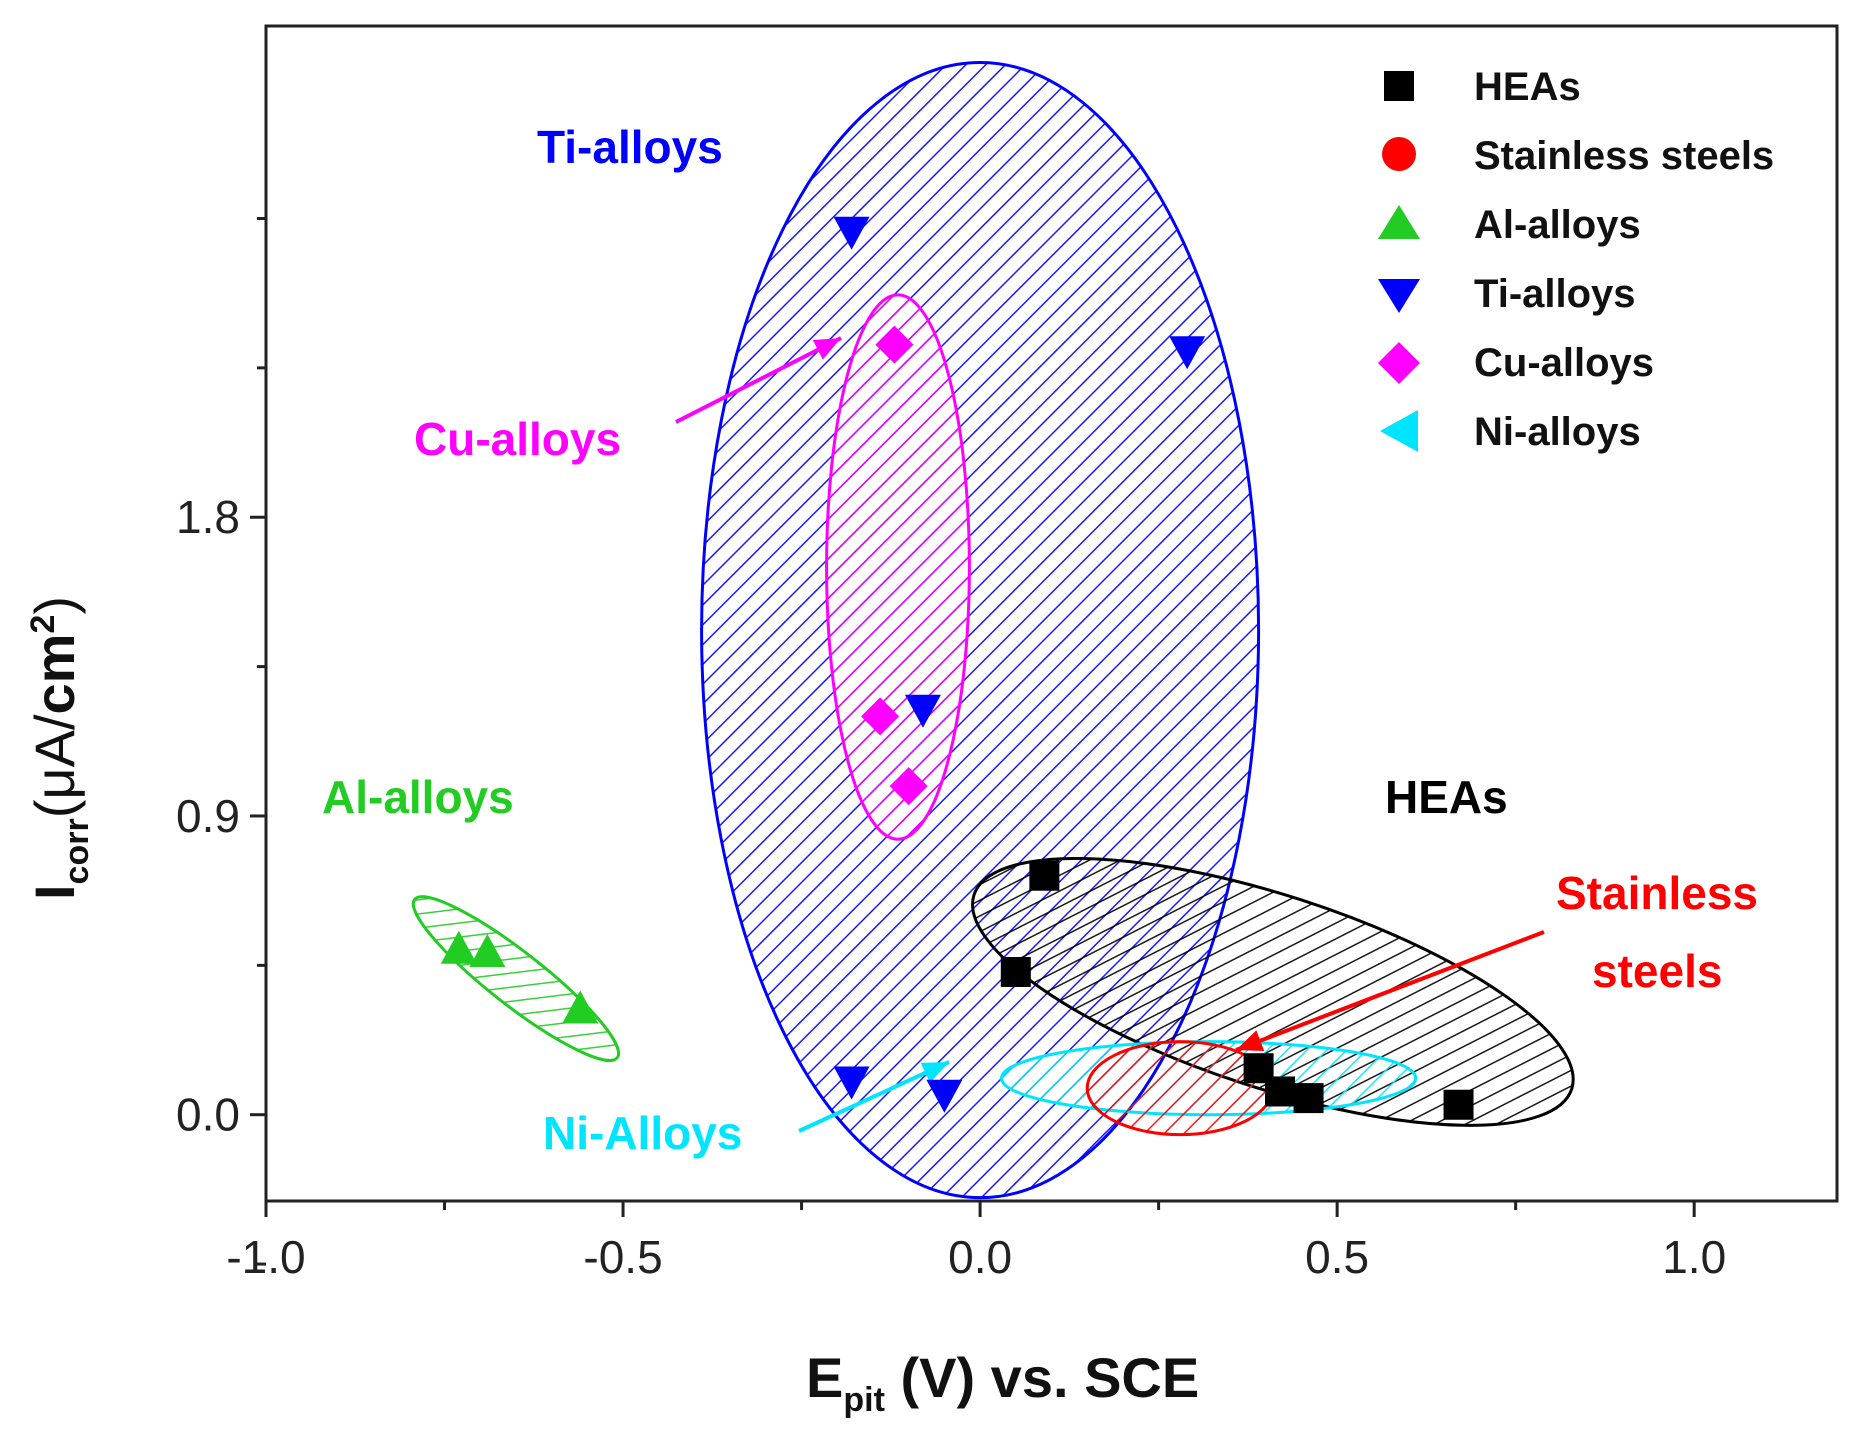 Image resolution: width=1866 pixels, height=1443 pixels. I want to click on y-tick-label: 0.9, so click(208, 816).